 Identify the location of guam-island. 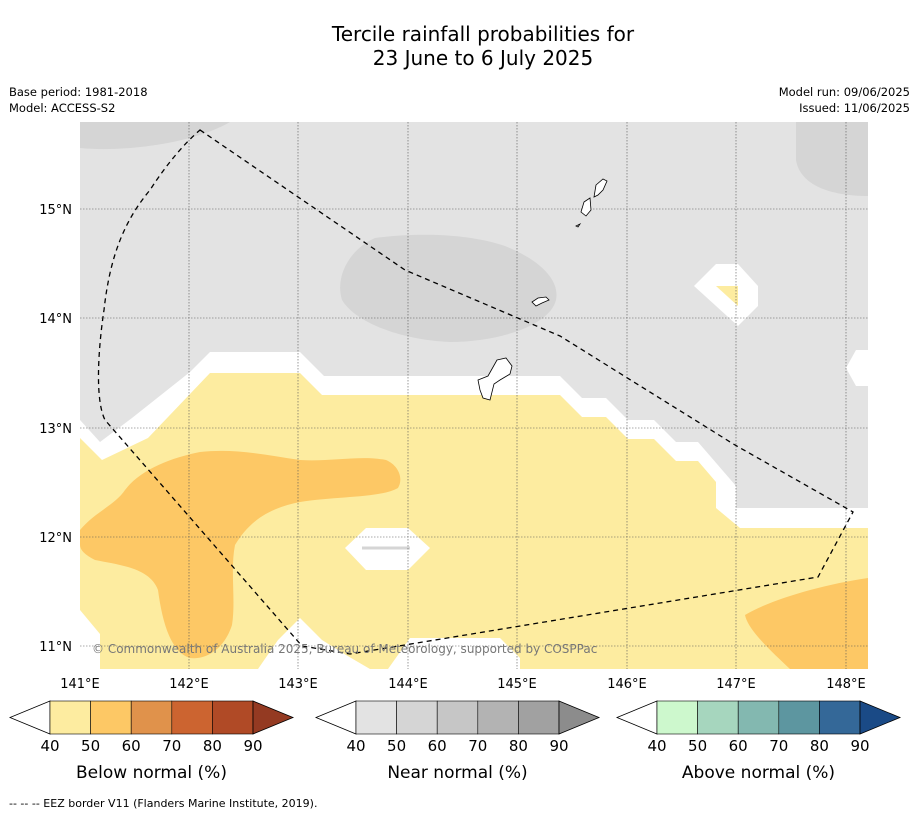
(495, 379).